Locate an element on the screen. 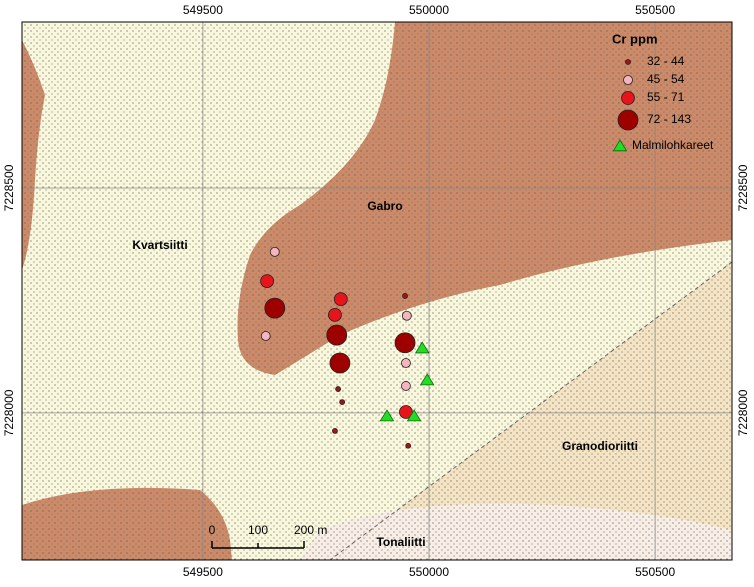 This screenshot has width=754, height=587. legend-label: 45 - 54 is located at coordinates (666, 79).